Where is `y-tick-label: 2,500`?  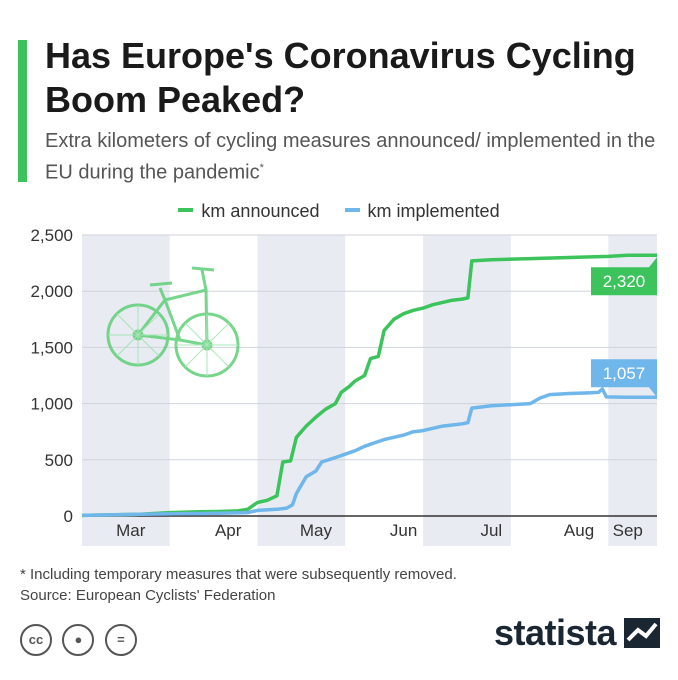 y-tick-label: 2,500 is located at coordinates (51, 235).